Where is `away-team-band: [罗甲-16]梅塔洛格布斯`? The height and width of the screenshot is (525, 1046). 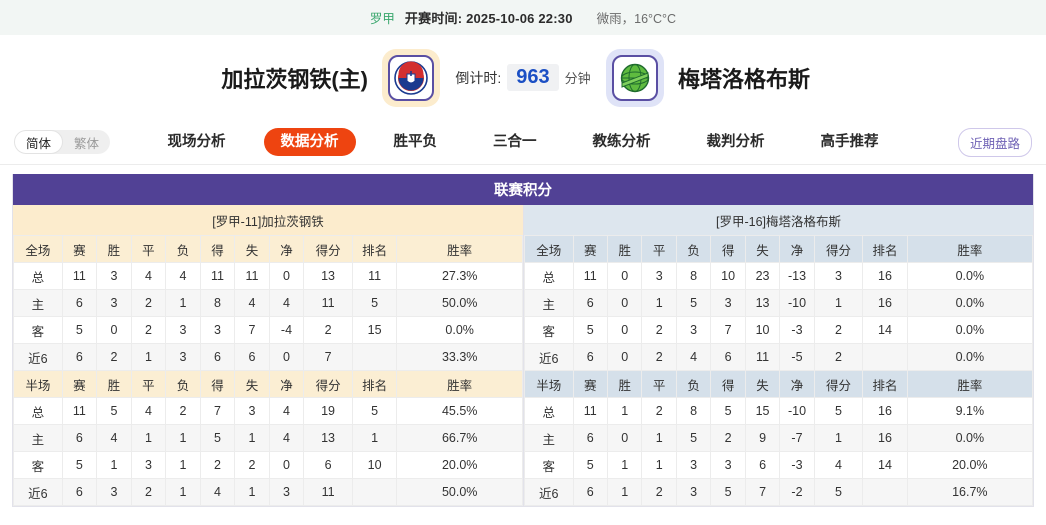
away-team-band: [罗甲-16]梅塔洛格布斯 is located at coordinates (778, 220).